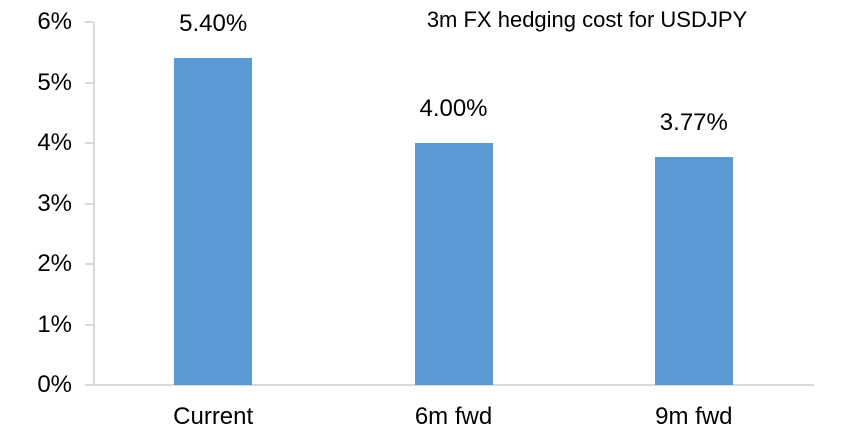 The width and height of the screenshot is (852, 441). Describe the element at coordinates (587, 19) in the screenshot. I see `chart-title: 3m FX hedging cost for USDJPY` at that location.